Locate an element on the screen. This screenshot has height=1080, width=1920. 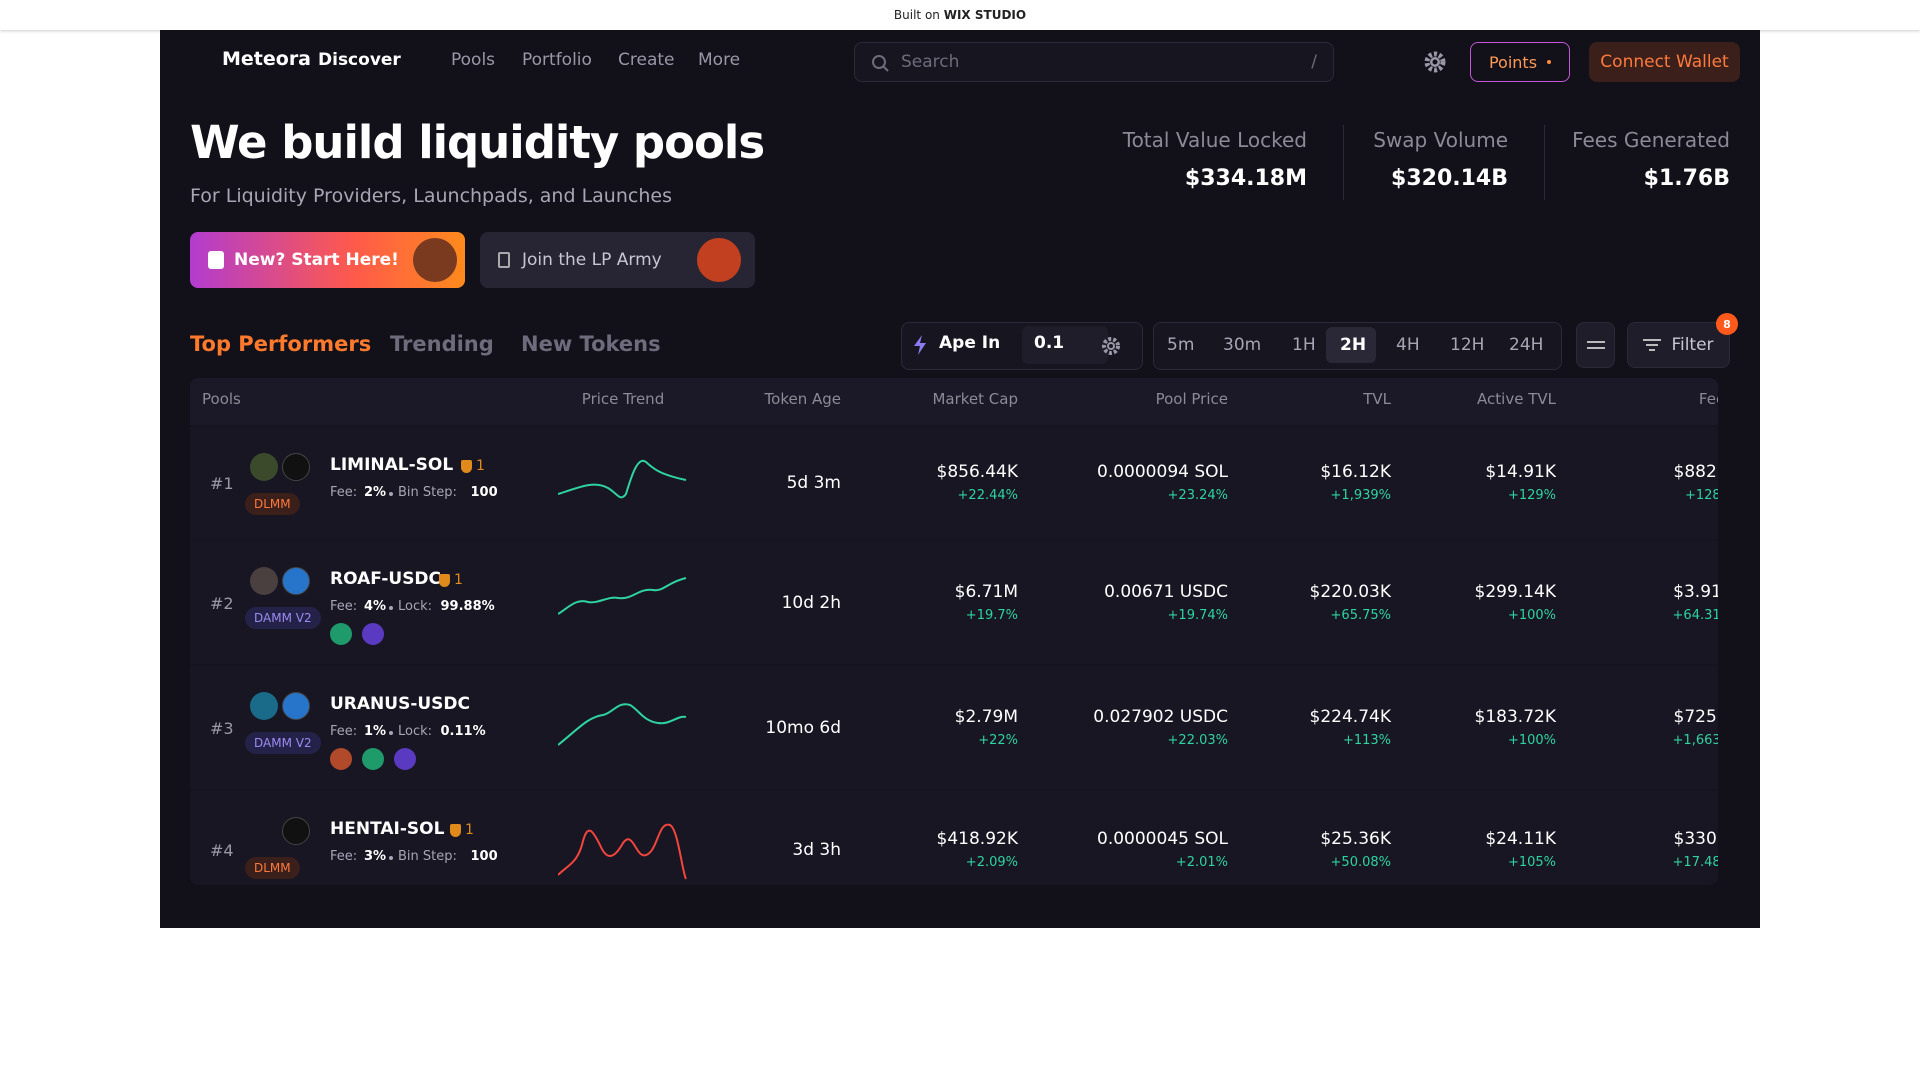
button-label: Join the LP Army is located at coordinates (592, 260).